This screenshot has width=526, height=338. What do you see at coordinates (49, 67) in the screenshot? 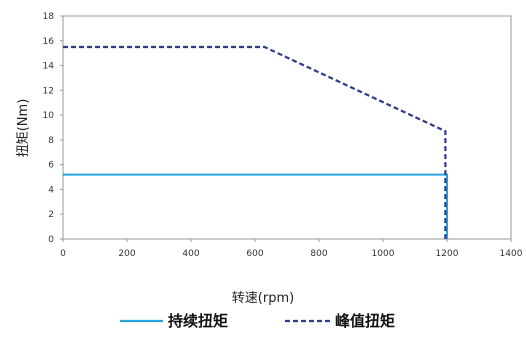
I see `y-tick-label-14: 14` at bounding box center [49, 67].